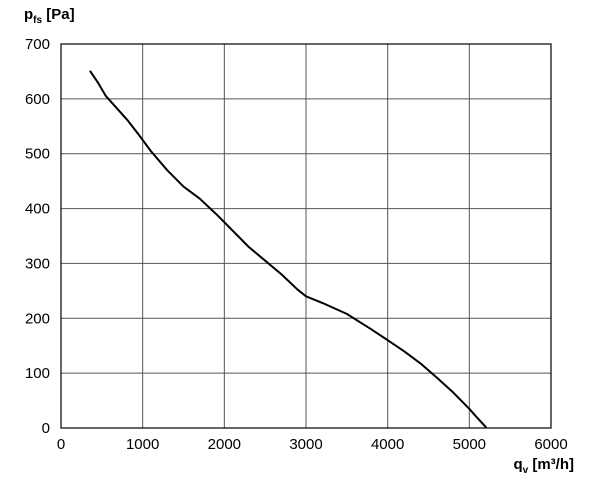 The height and width of the screenshot is (490, 600). What do you see at coordinates (46, 428) in the screenshot?
I see `y-tick-label: 0` at bounding box center [46, 428].